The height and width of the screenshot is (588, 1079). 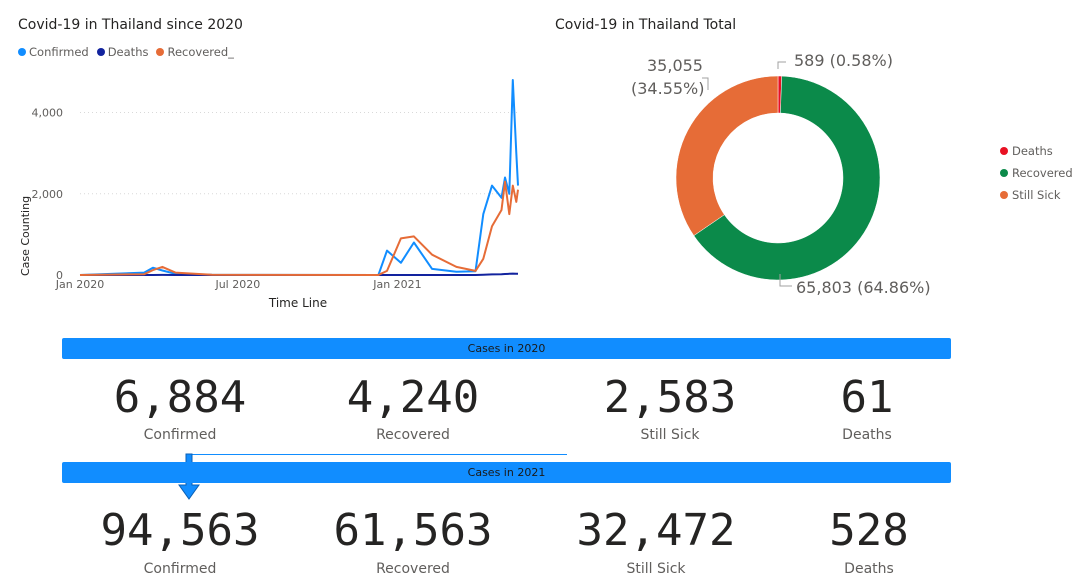 What do you see at coordinates (297, 303) in the screenshot?
I see `line-chart-x-axis-title: Time Line` at bounding box center [297, 303].